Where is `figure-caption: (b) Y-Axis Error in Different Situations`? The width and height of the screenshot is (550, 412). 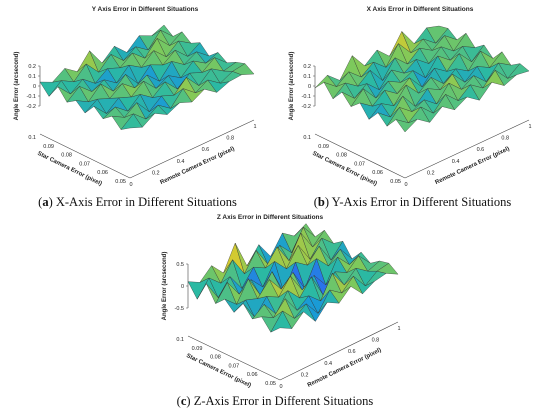 figure-caption: (b) Y-Axis Error in Different Situations is located at coordinates (412, 202).